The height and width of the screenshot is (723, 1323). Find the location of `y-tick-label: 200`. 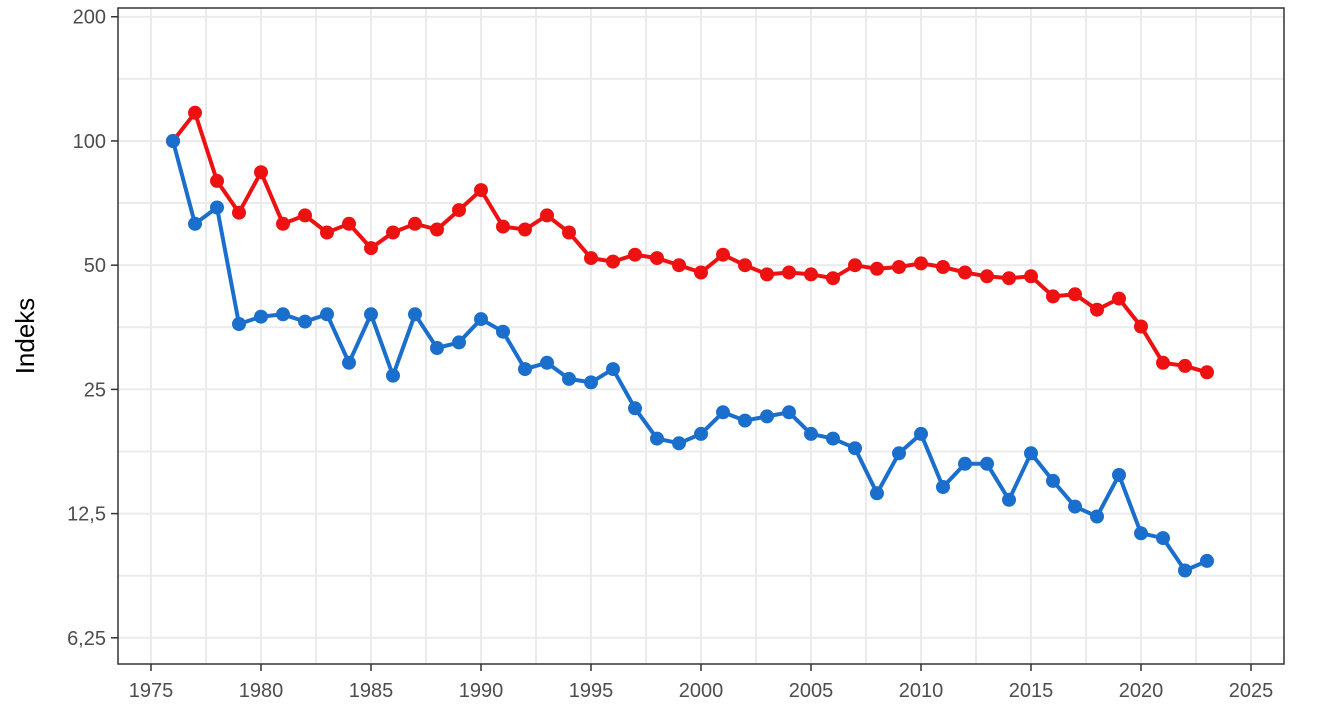

y-tick-label: 200 is located at coordinates (89, 18).